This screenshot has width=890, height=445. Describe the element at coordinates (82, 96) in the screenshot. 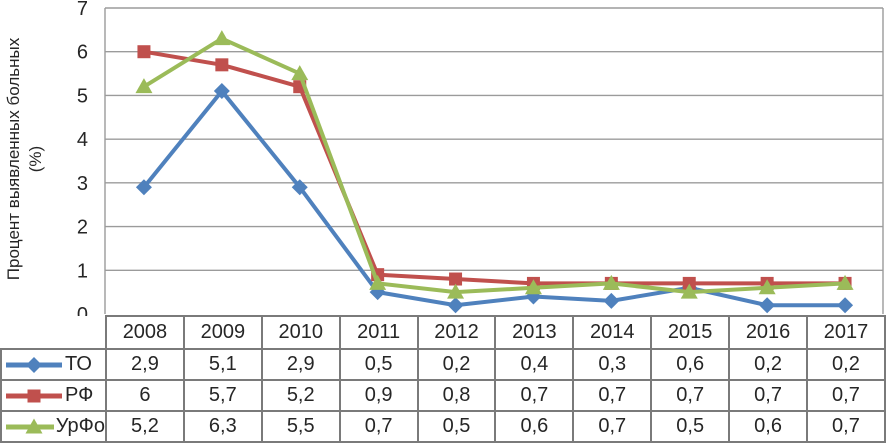

I see `y-tick-label-5: 5` at that location.